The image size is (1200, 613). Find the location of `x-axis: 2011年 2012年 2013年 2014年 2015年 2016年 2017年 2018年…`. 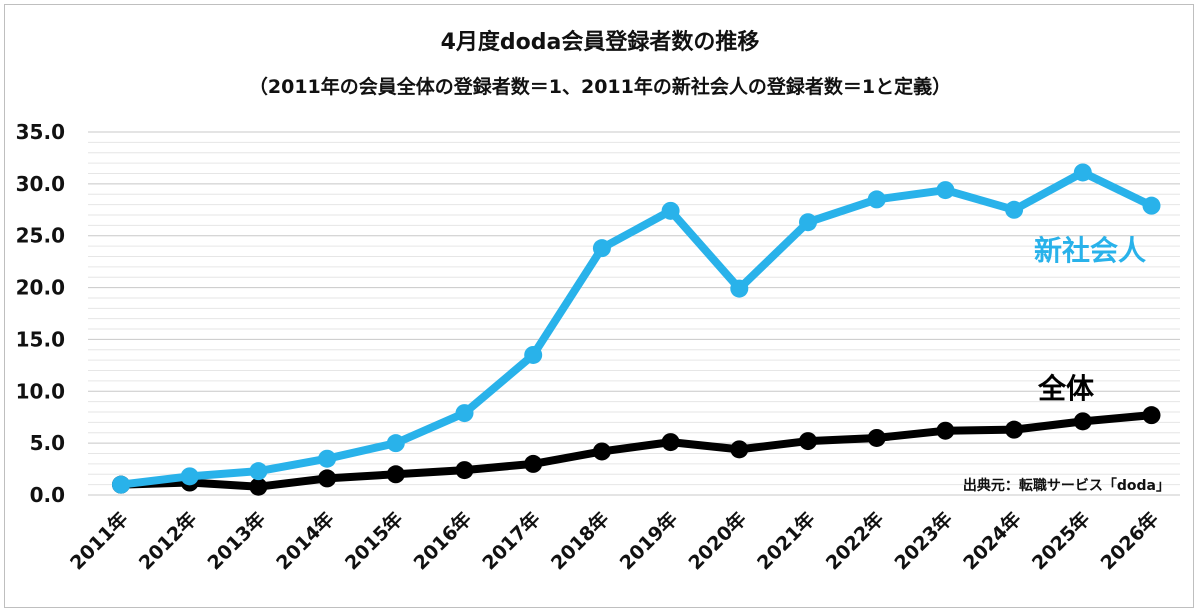

x-axis: 2011年 2012年 2013年 2014年 2015年 2016年 2017年 2018年… is located at coordinates (614, 540).